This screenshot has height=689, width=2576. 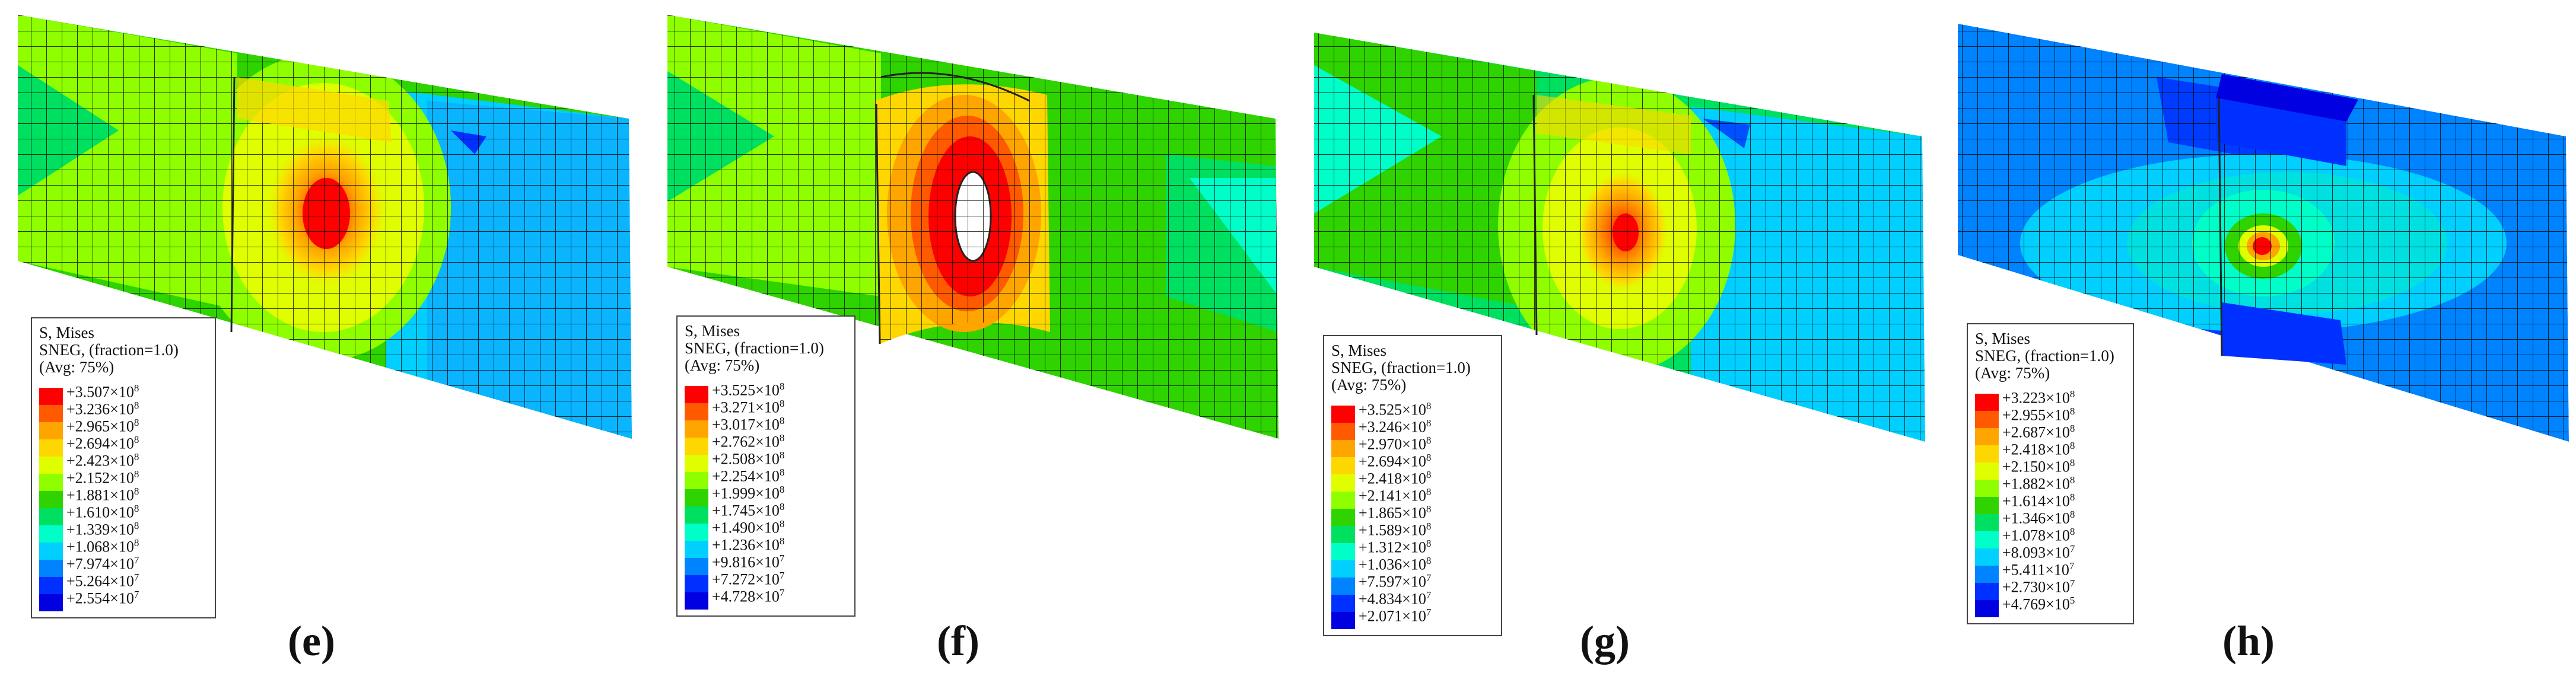 I want to click on legend-tick-label: +3.507×108, so click(x=102, y=391).